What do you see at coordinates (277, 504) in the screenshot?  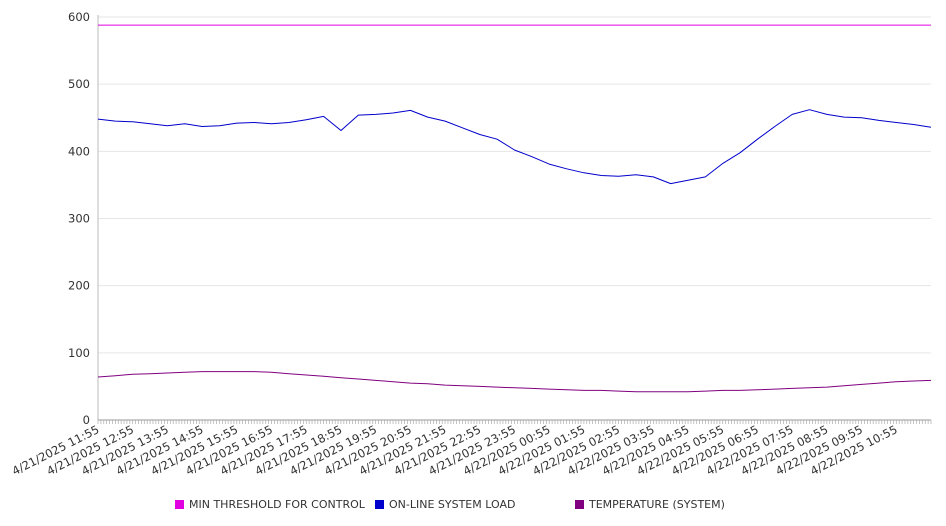 I see `legend-label-threshold: MIN THRESHOLD FOR CONTROL` at bounding box center [277, 504].